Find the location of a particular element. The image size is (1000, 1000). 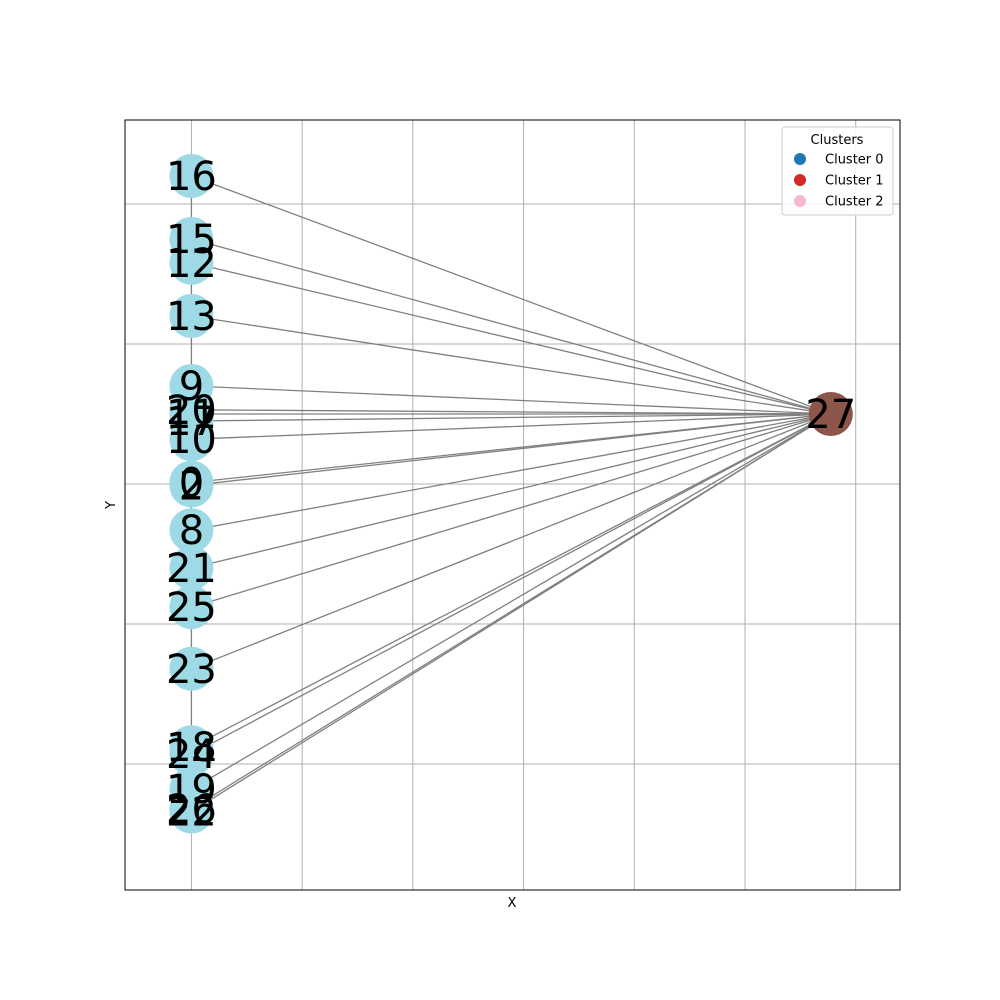

node-label-16: 16 is located at coordinates (191, 177).